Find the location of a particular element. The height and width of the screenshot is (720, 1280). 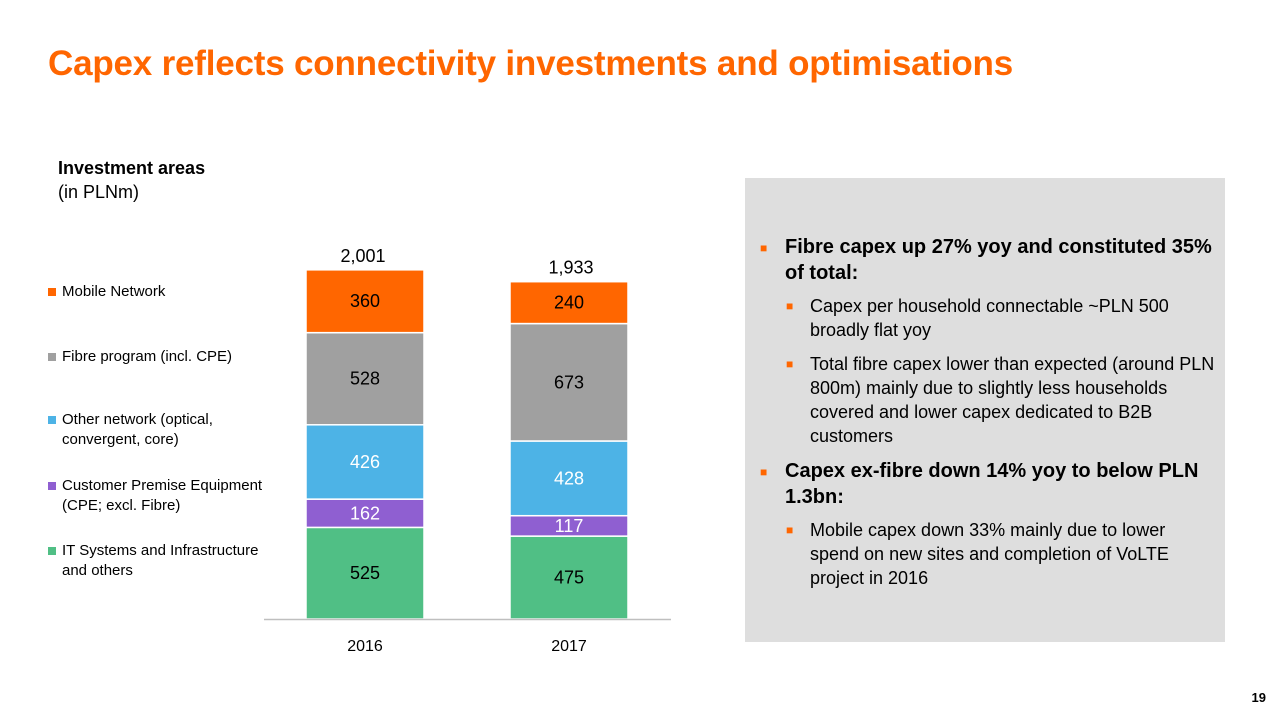

chart-subtitle-main: Investment areas is located at coordinates (132, 168).